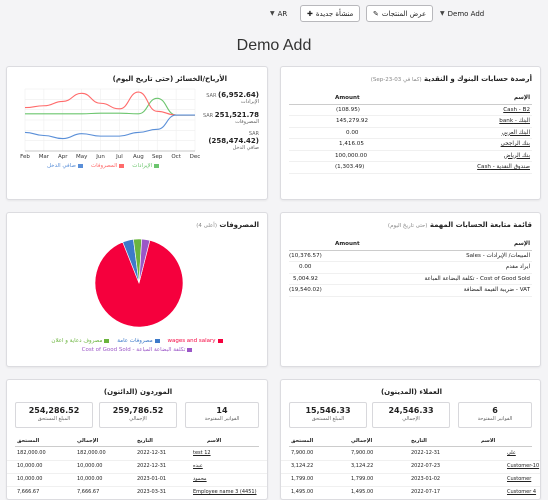 The image size is (548, 500). What do you see at coordinates (61, 166) in the screenshot?
I see `legend-label: صافي الدخل` at bounding box center [61, 166].